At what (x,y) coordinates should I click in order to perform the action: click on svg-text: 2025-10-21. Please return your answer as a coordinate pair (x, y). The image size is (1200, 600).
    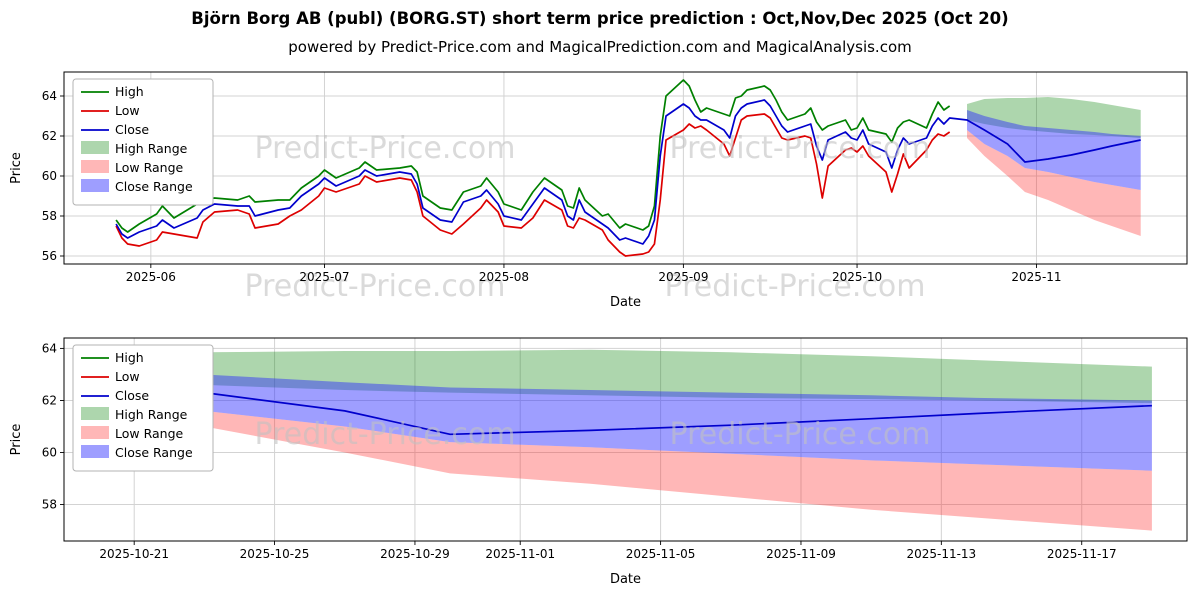
    Looking at the image, I should click on (134, 554).